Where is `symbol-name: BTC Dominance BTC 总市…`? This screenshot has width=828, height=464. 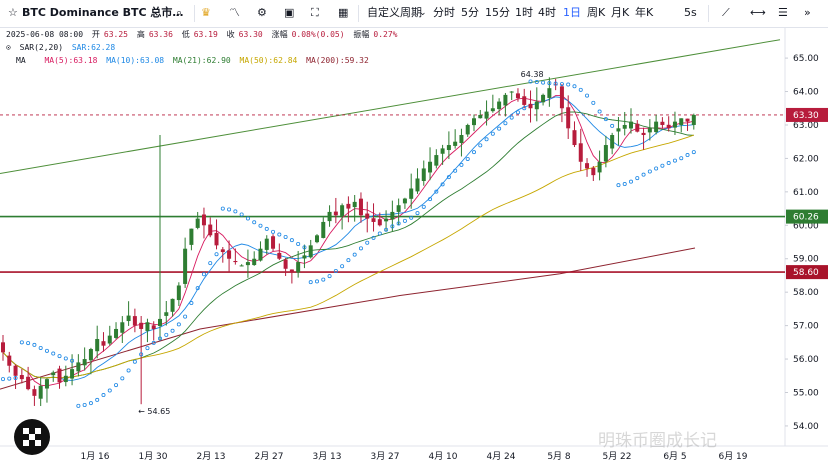
symbol-name: BTC Dominance BTC 总市… is located at coordinates (103, 12).